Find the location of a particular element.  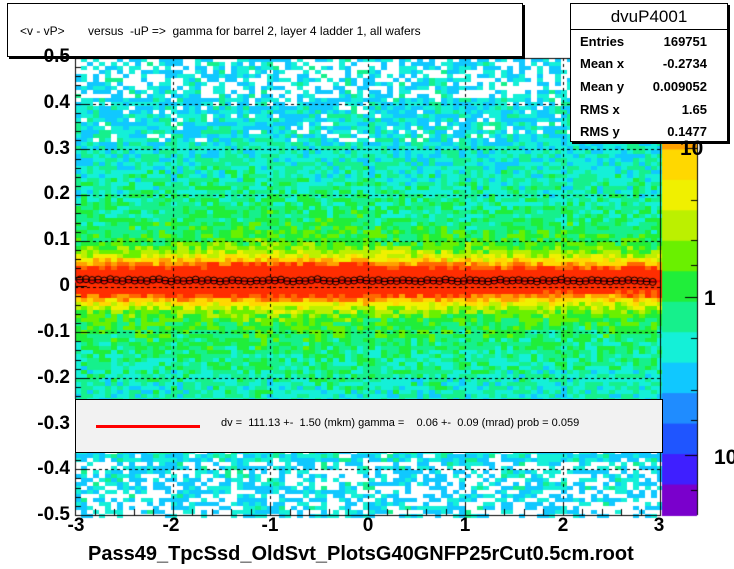

x-tick-label: 3 is located at coordinates (659, 525).